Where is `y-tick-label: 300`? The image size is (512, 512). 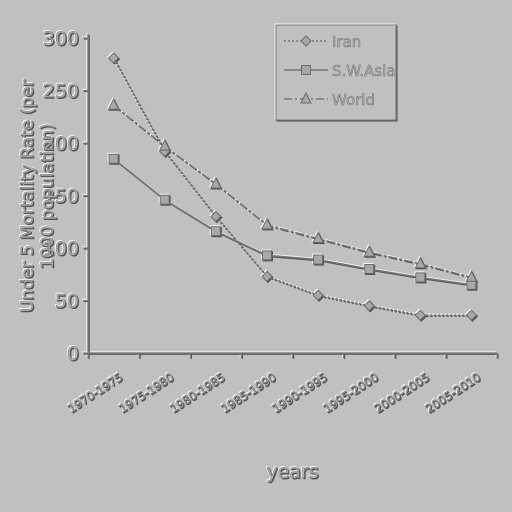 y-tick-label: 300 is located at coordinates (61, 39).